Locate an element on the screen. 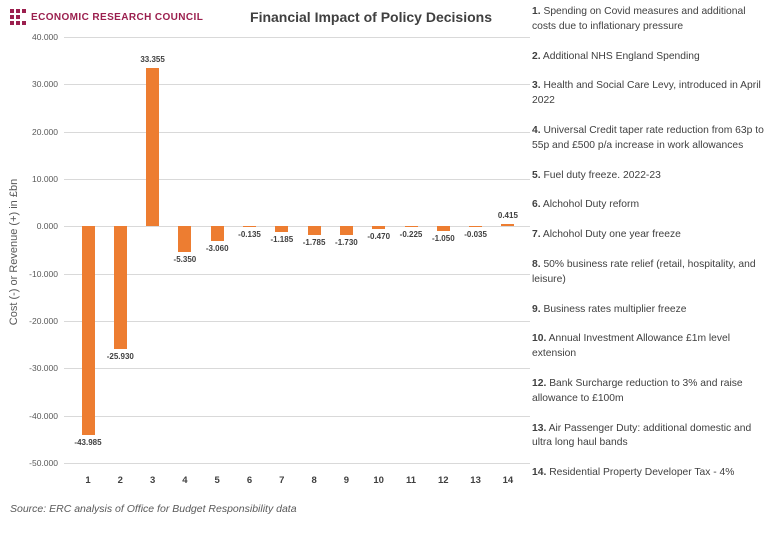 The image size is (768, 533). bar-value-label: -0.135 is located at coordinates (249, 235).